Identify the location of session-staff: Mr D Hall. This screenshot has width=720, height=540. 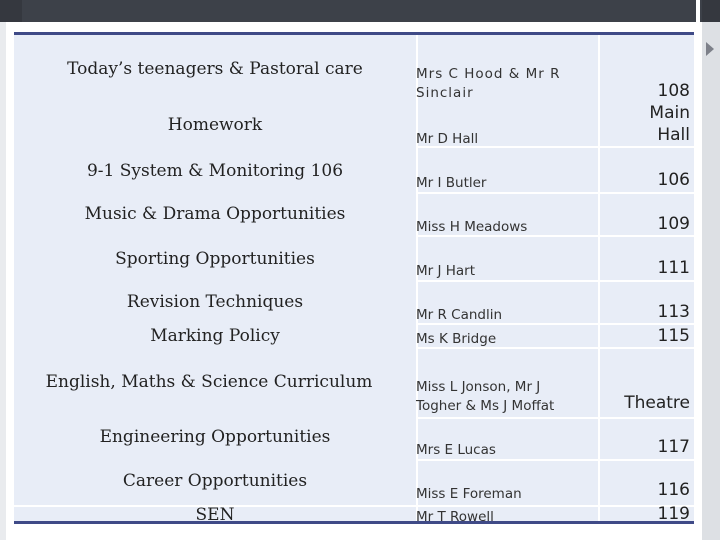
(447, 139).